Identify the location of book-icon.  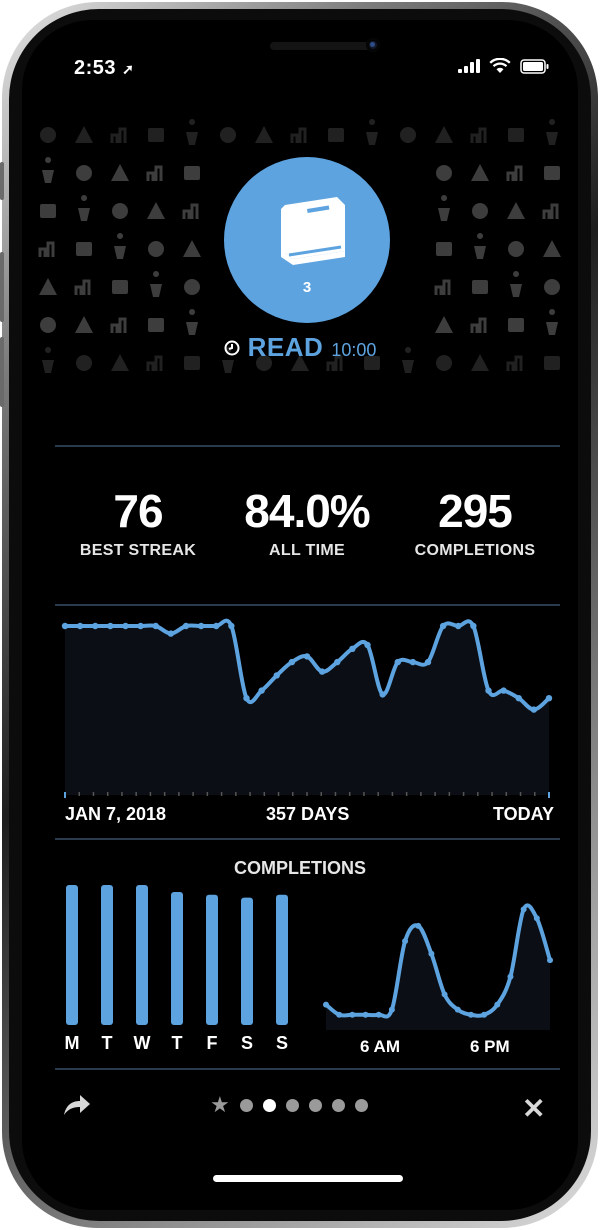
(313, 231).